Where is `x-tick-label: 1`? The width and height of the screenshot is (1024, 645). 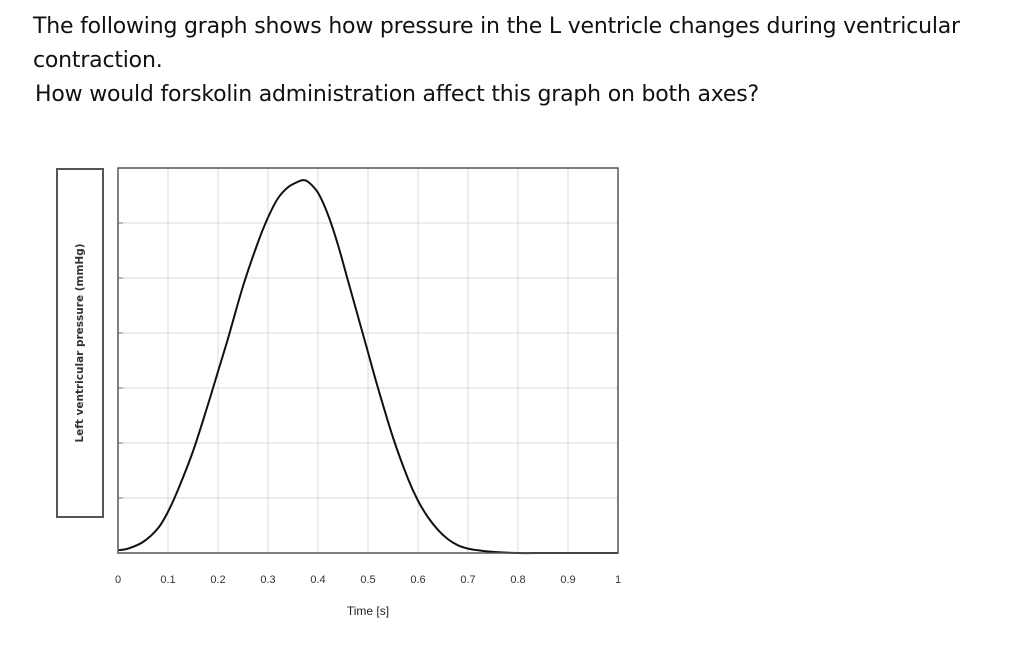 x-tick-label: 1 is located at coordinates (618, 580).